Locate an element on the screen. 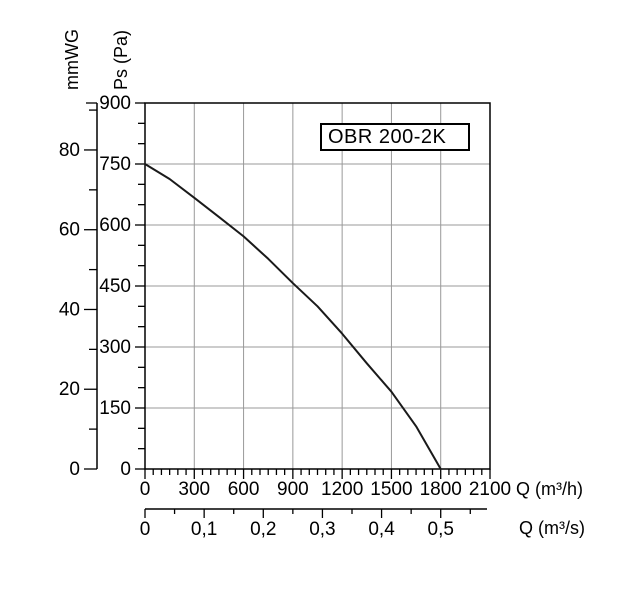 The image size is (625, 593). q-m3s-tick-label: 0,1 is located at coordinates (204, 529).